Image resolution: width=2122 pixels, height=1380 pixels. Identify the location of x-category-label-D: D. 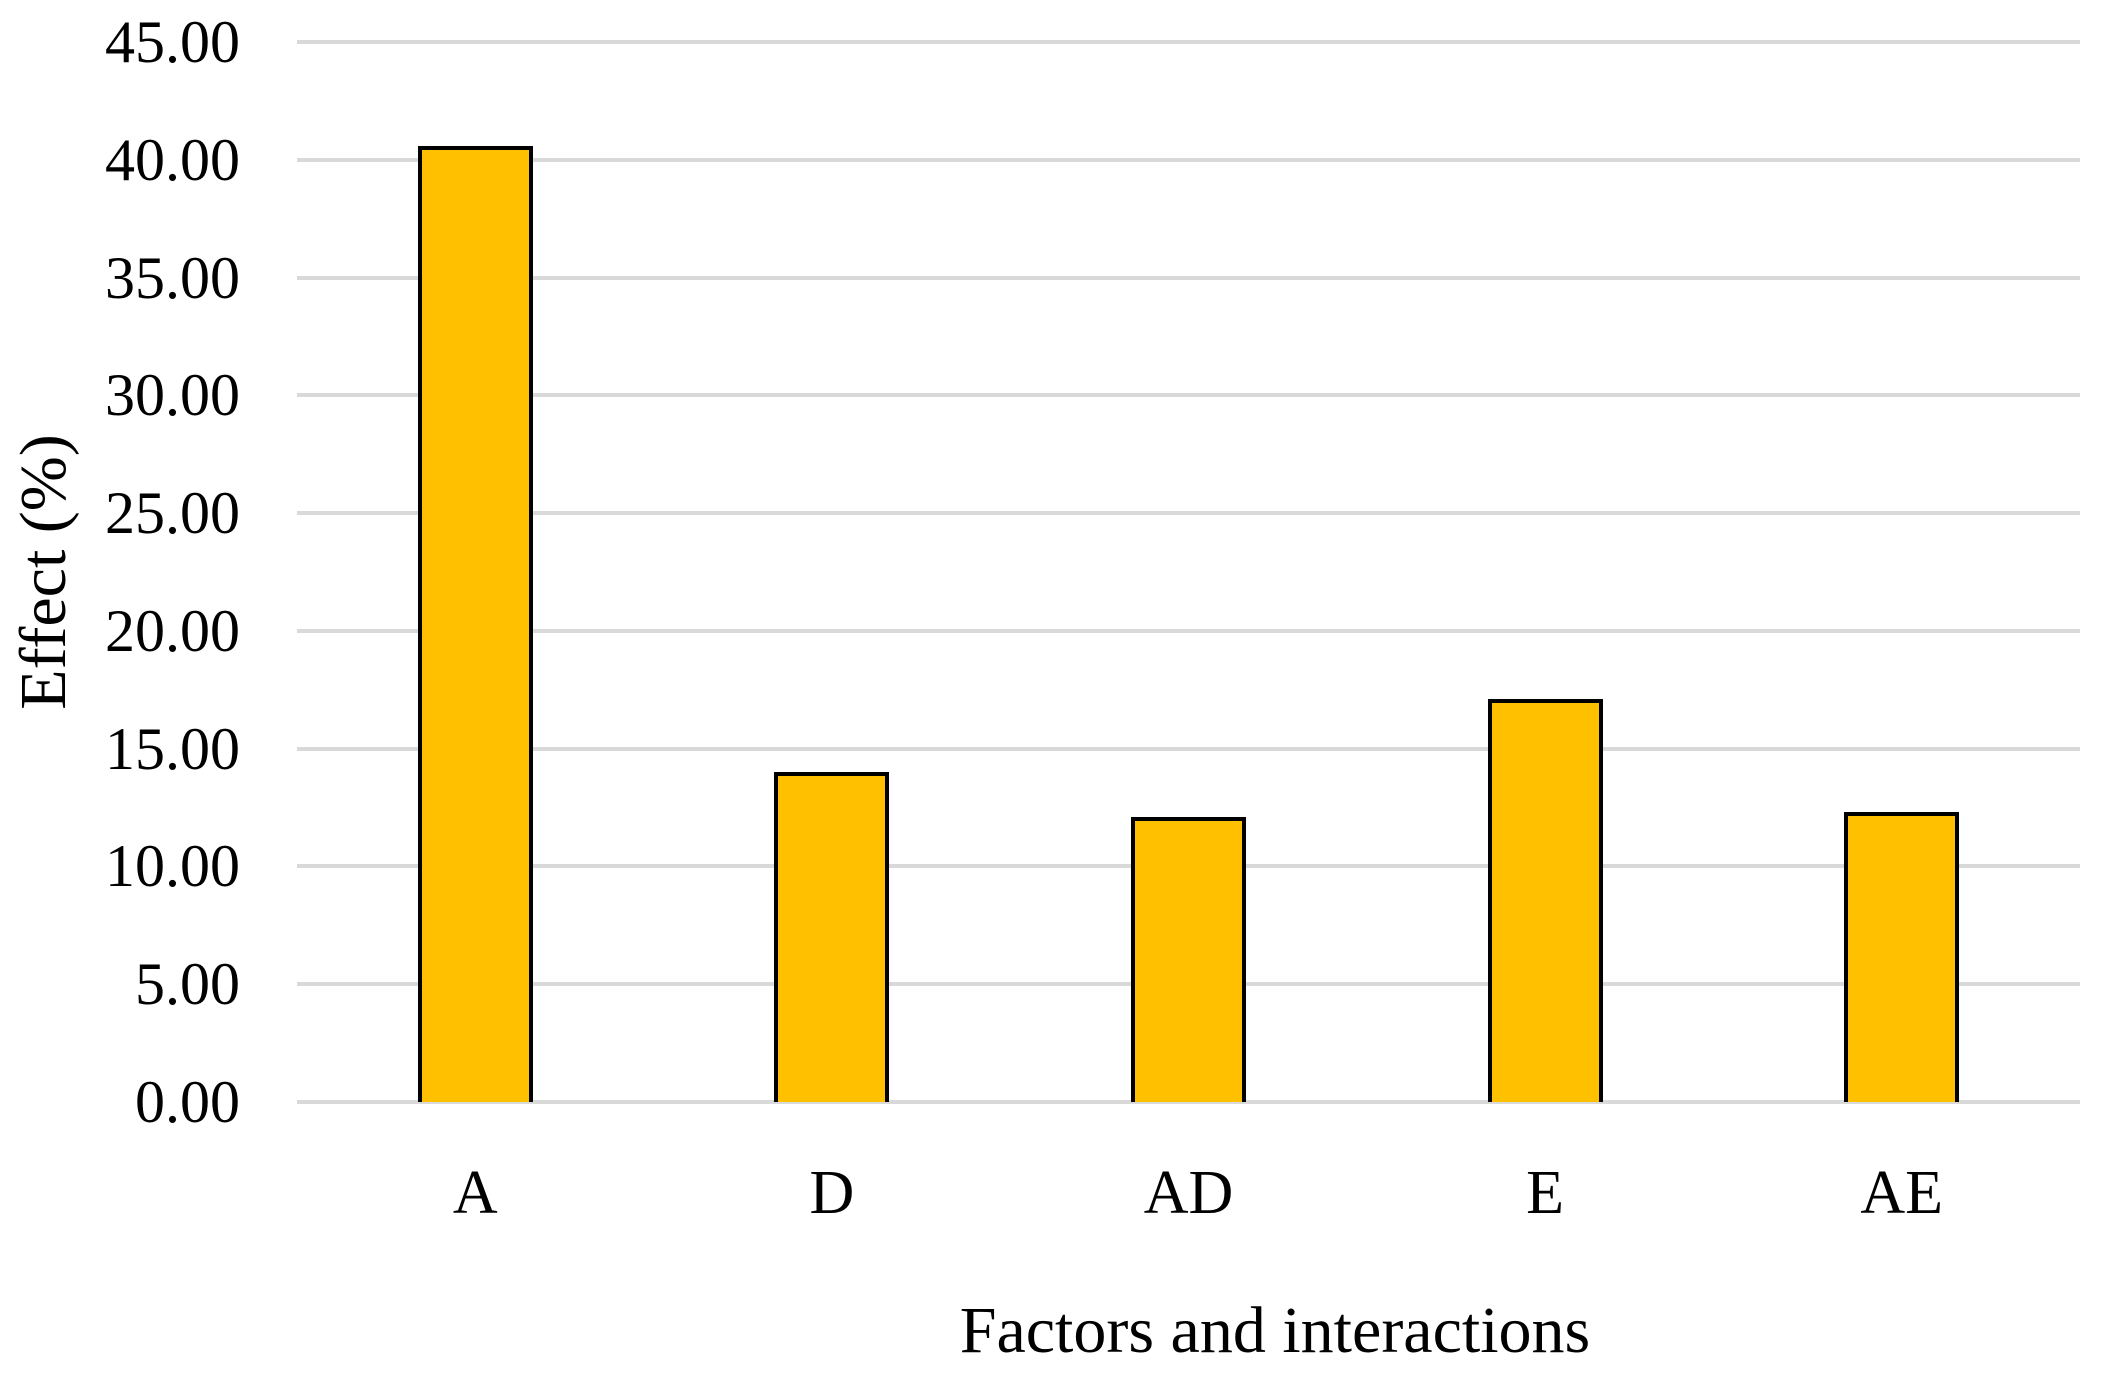
(832, 1193).